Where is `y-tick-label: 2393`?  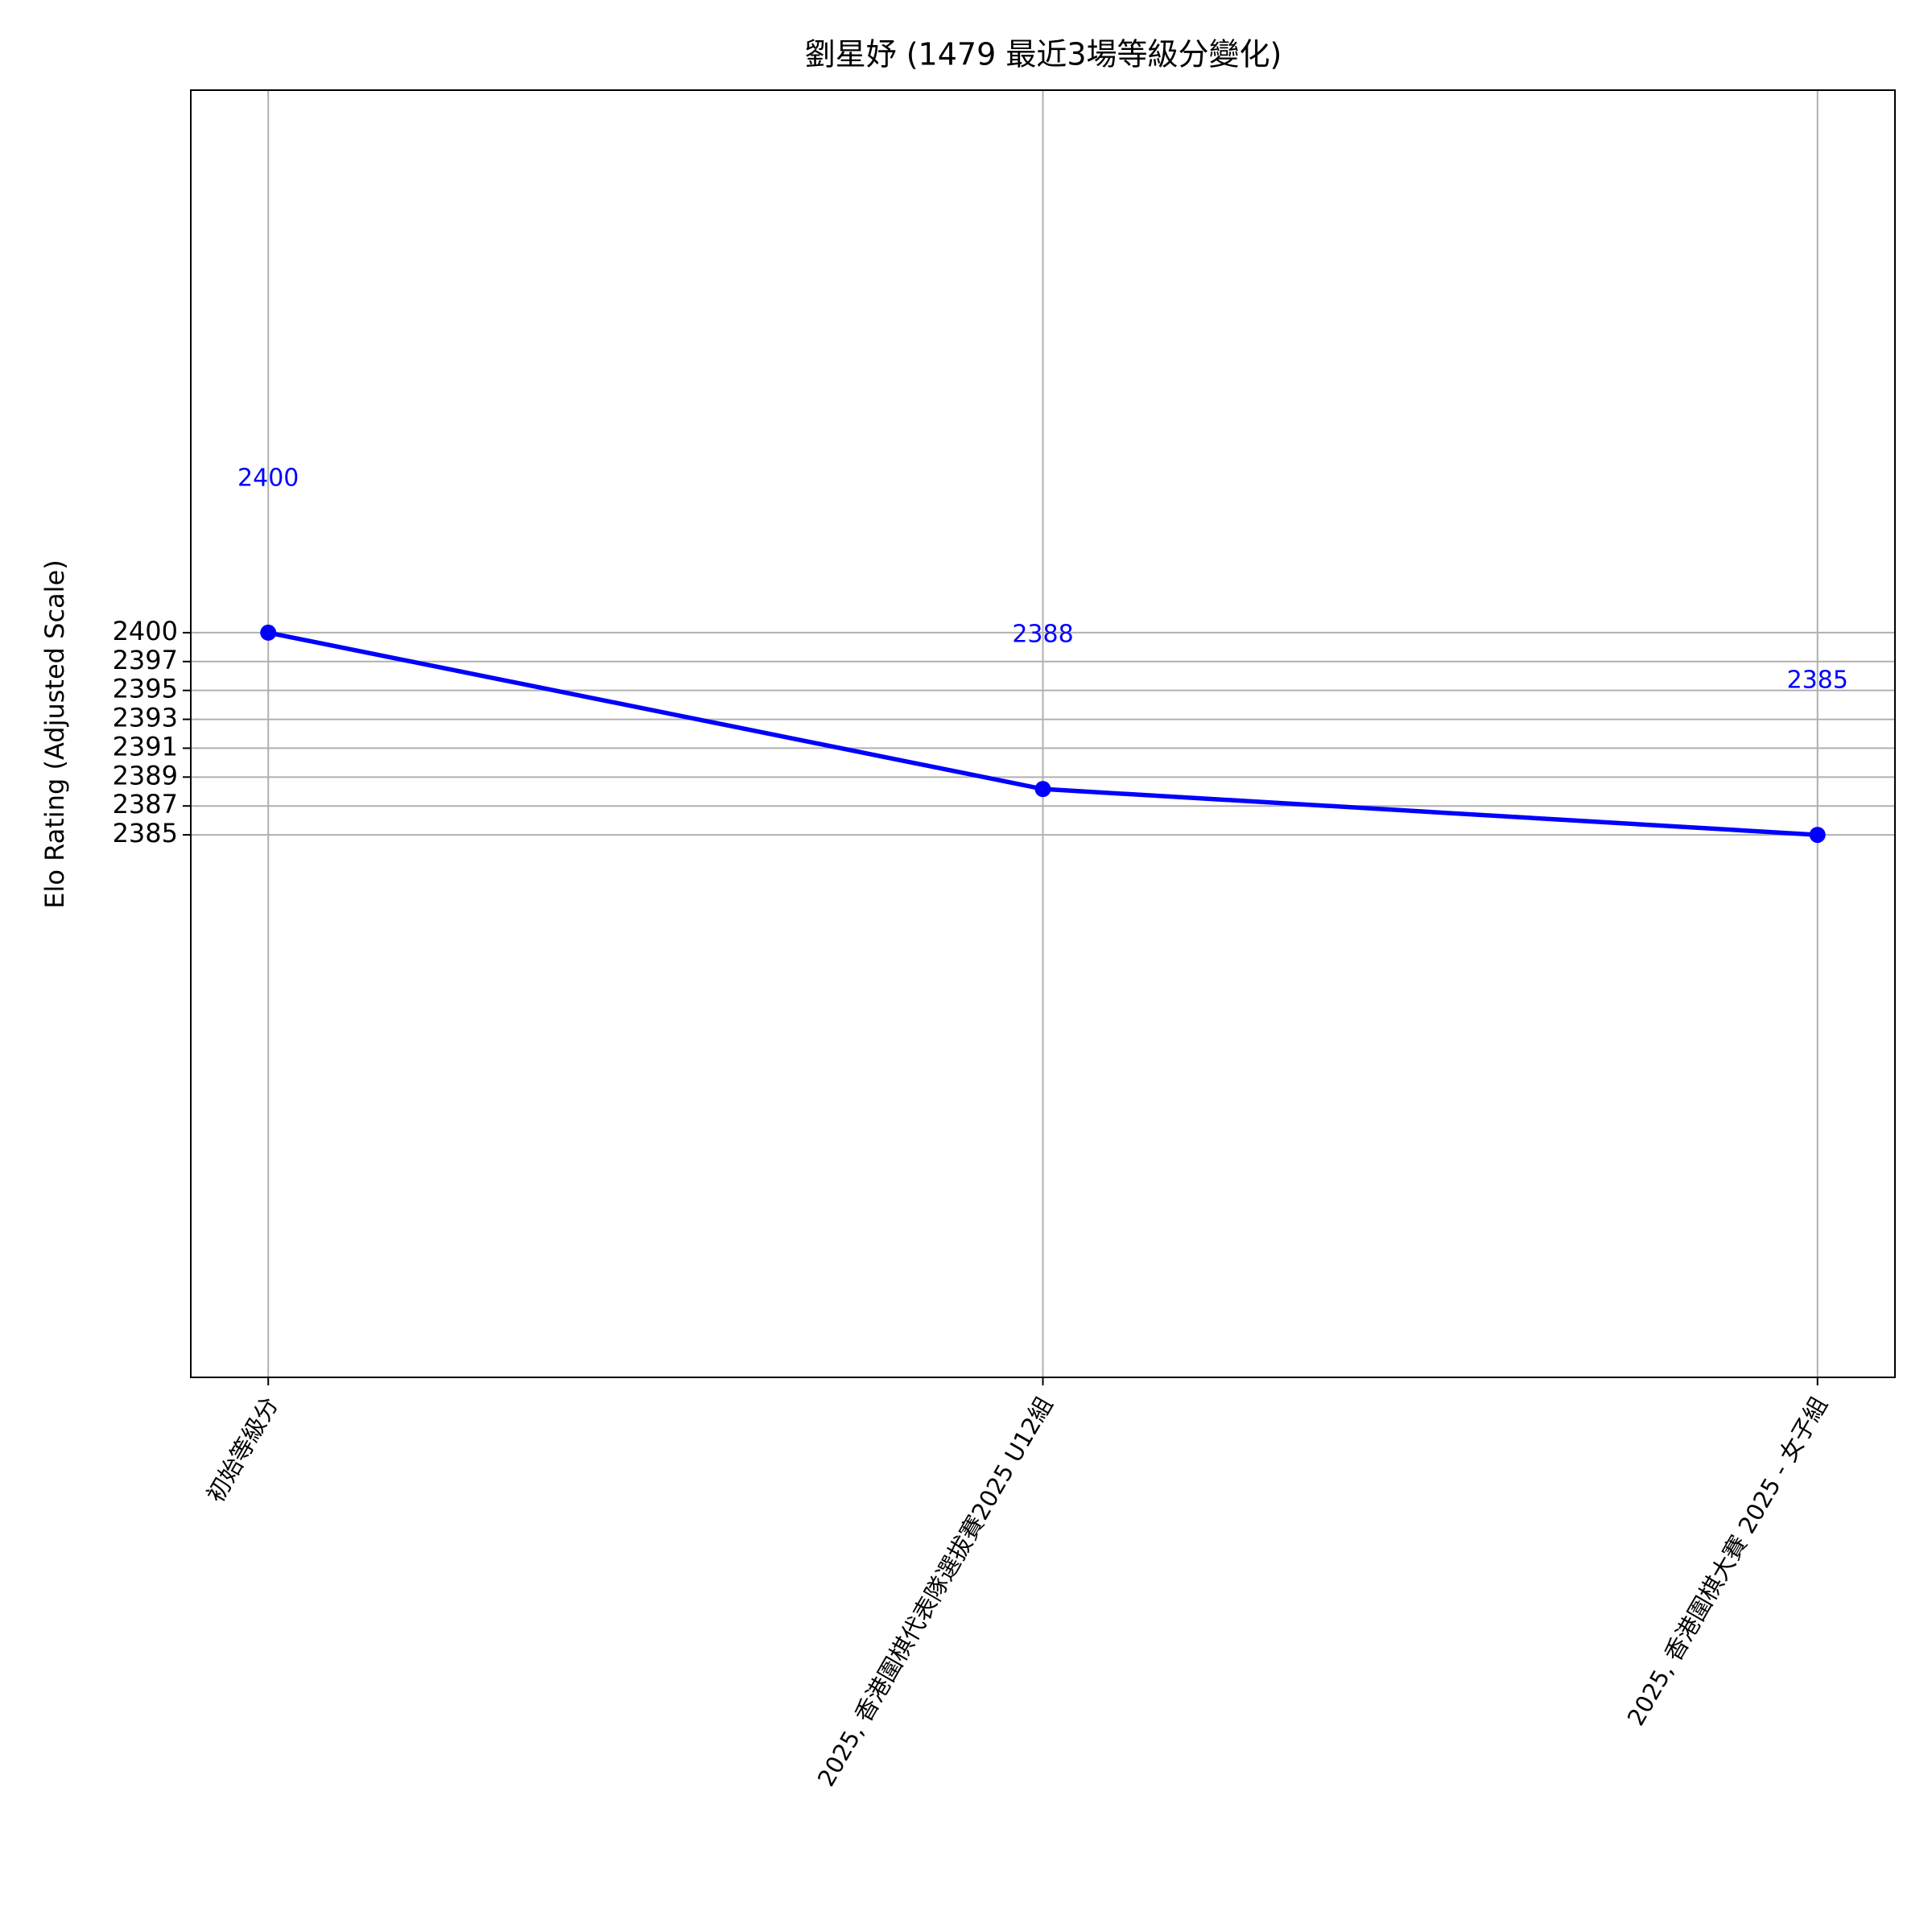 y-tick-label: 2393 is located at coordinates (145, 718).